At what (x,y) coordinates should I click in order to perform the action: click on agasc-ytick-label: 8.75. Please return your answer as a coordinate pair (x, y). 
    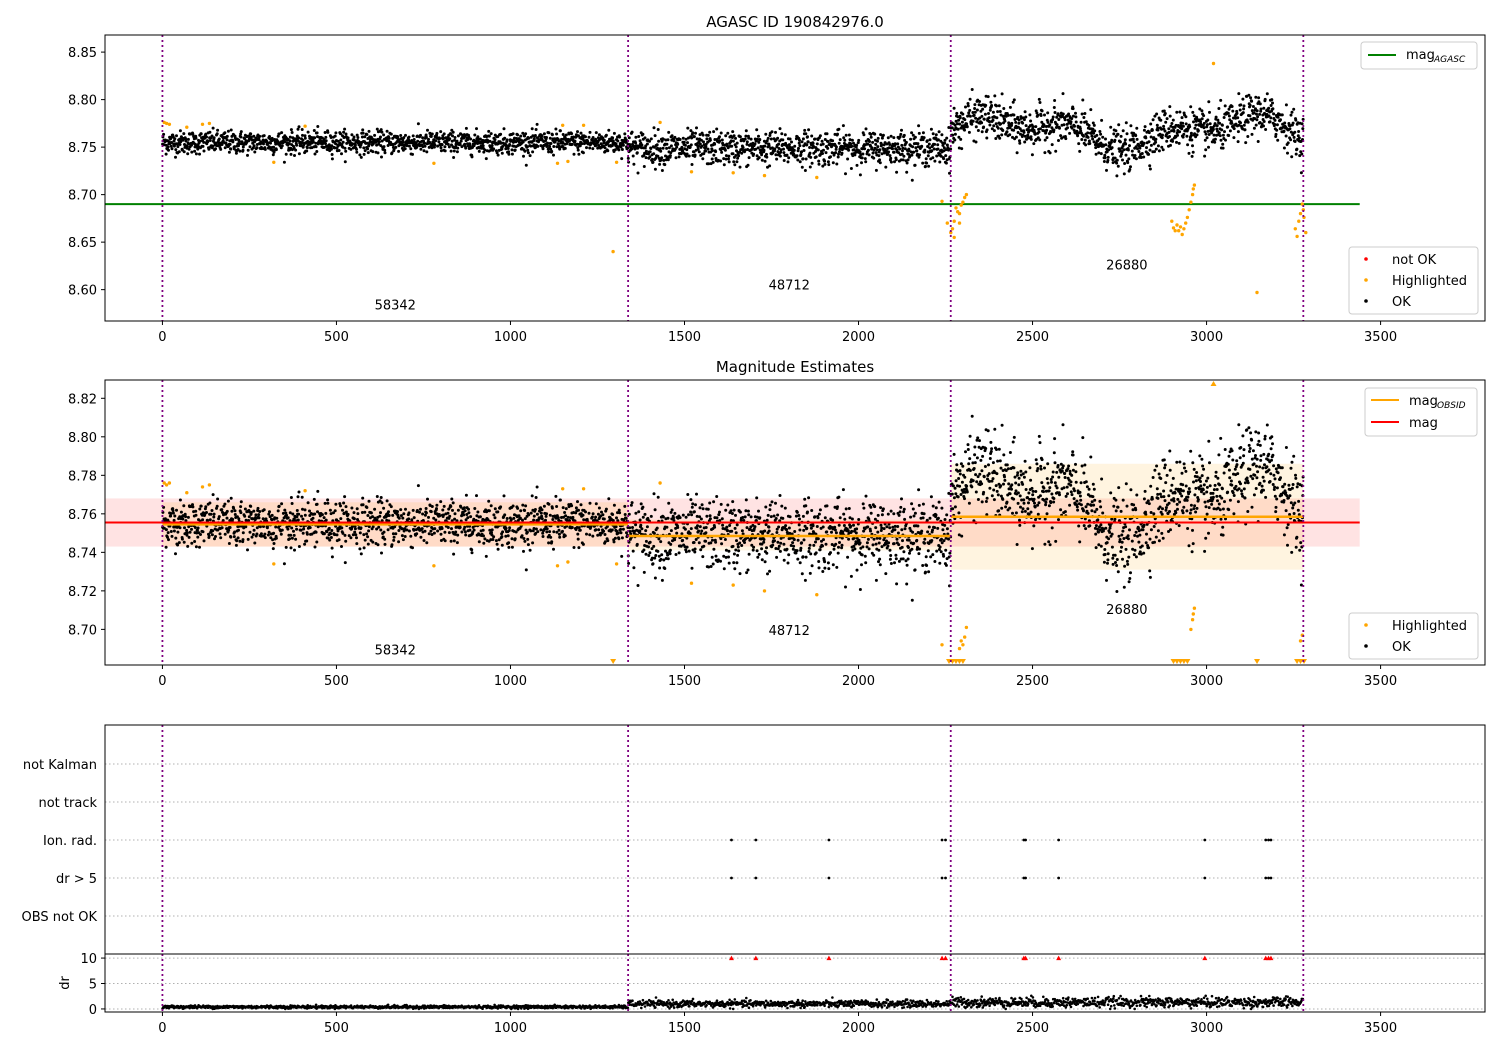
    Looking at the image, I should click on (82, 148).